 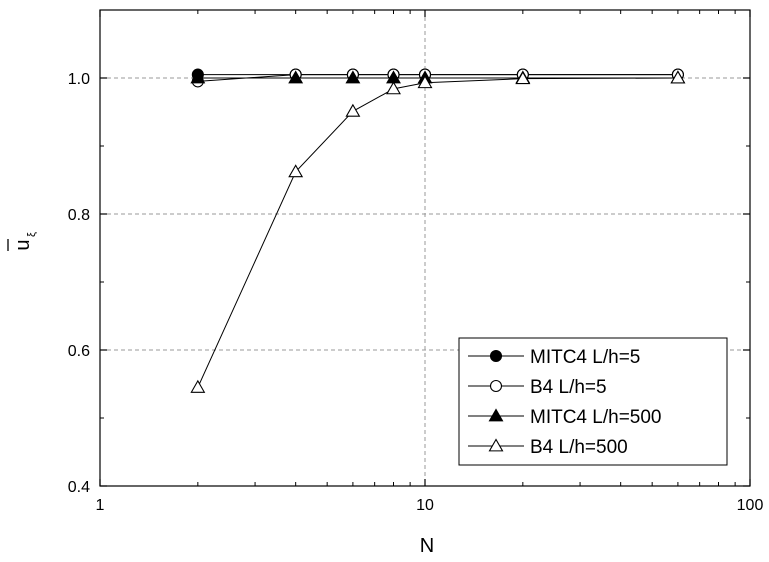 What do you see at coordinates (79, 215) in the screenshot?
I see `y-tick-label: 0.8` at bounding box center [79, 215].